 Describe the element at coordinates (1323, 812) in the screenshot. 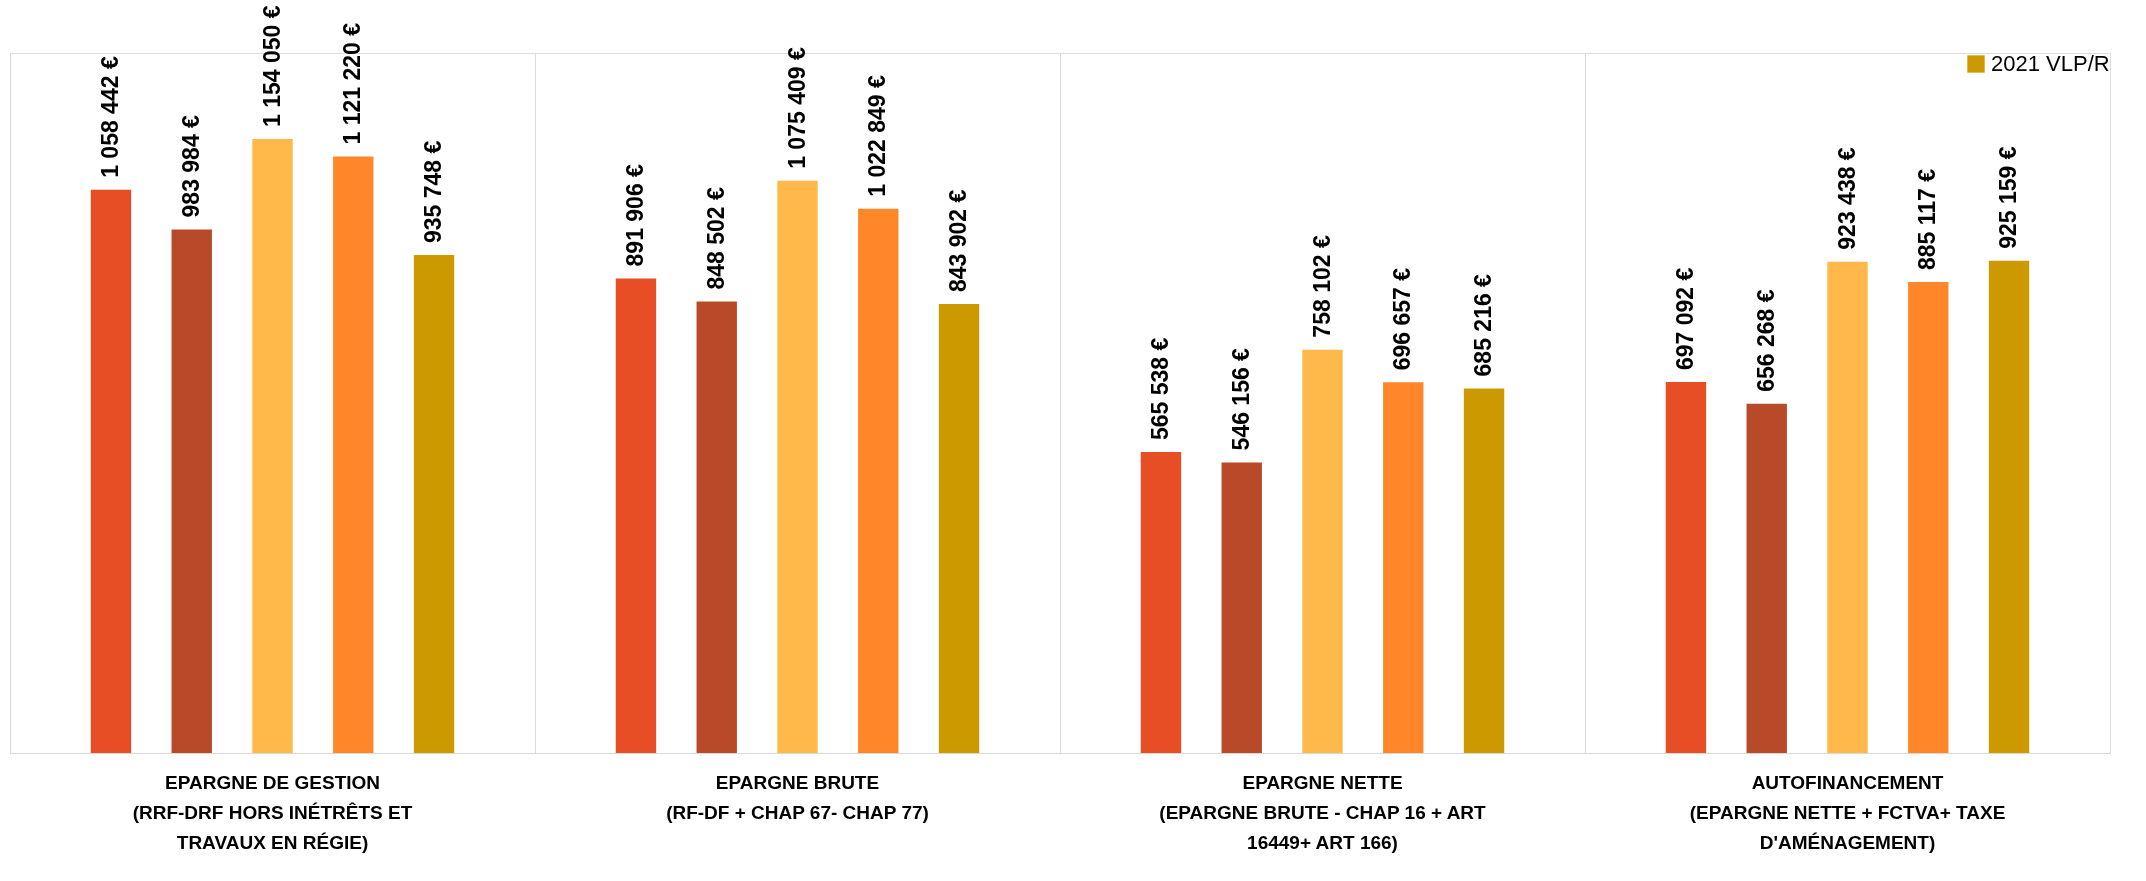

I see `x-tick-label: EPARGNE NETTE (EPARGNE BRUTE - CHAP 16 + ART 16449+ ART 166)` at that location.